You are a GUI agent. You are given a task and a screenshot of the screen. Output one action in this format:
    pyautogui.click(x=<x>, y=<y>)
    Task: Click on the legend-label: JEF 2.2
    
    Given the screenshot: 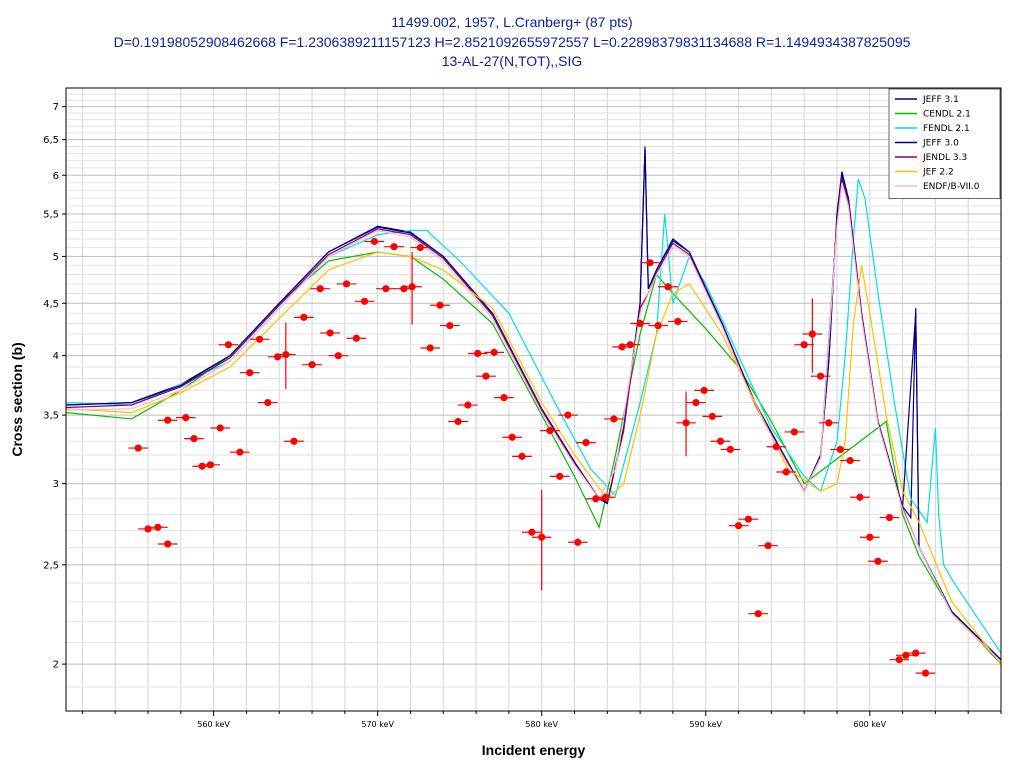 What is the action you would take?
    pyautogui.click(x=938, y=173)
    